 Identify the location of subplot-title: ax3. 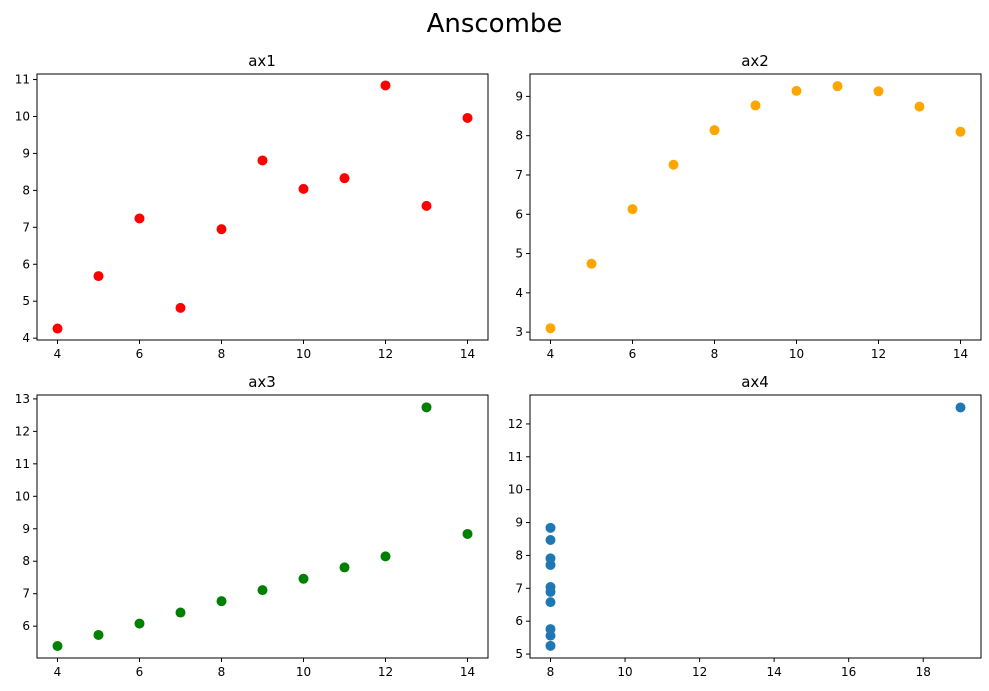
(262, 382).